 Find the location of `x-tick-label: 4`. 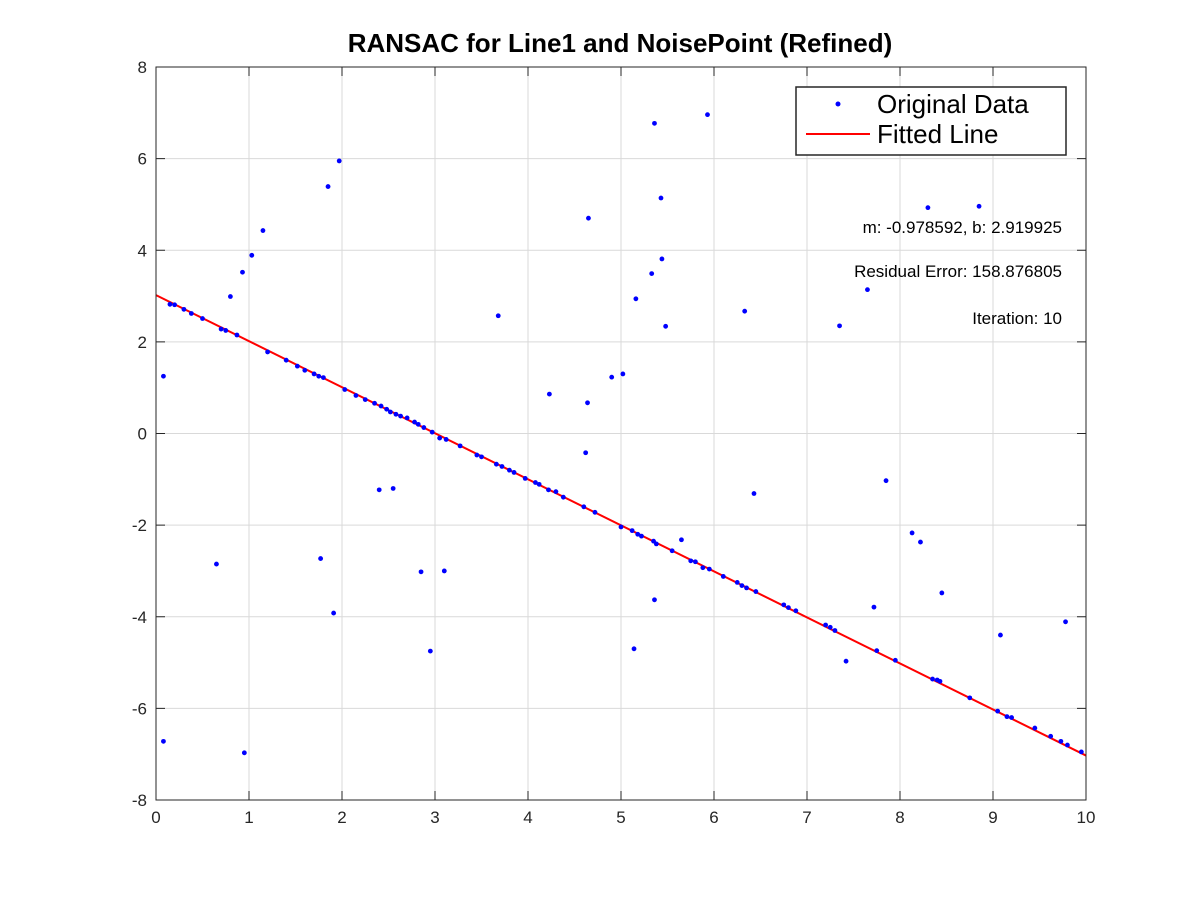

x-tick-label: 4 is located at coordinates (527, 817).